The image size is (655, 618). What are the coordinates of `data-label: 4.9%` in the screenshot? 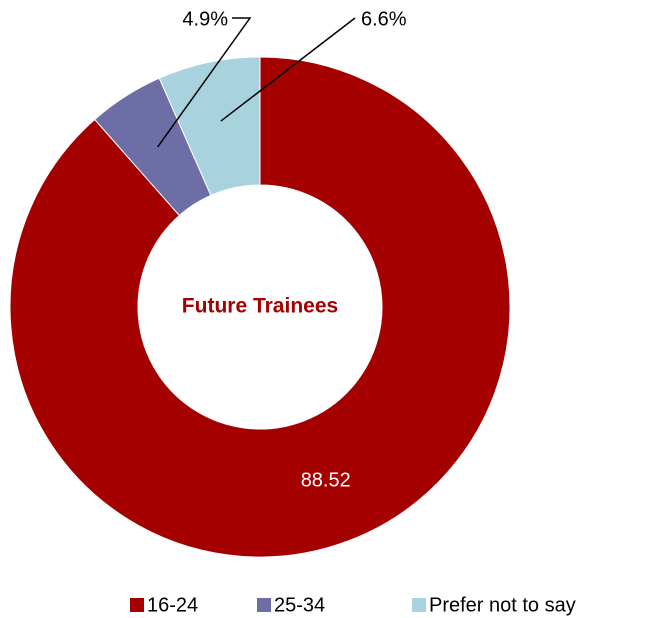 It's located at (205, 19).